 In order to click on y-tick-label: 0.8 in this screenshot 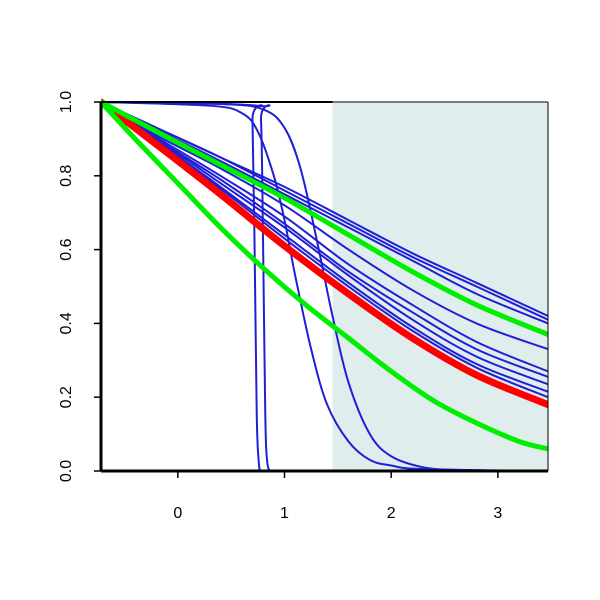, I will do `click(66, 176)`.